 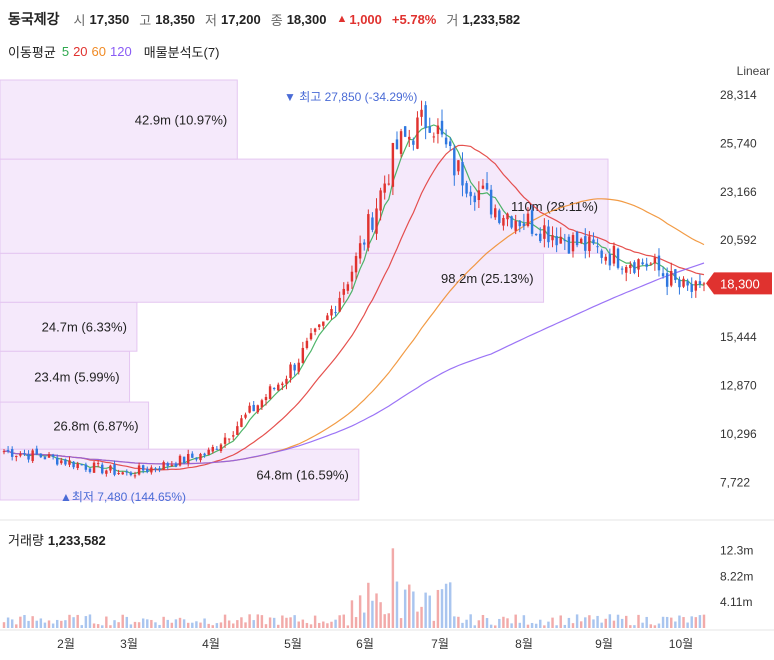 I want to click on volume-profile-label: 42.9m (10.97%), so click(x=181, y=120).